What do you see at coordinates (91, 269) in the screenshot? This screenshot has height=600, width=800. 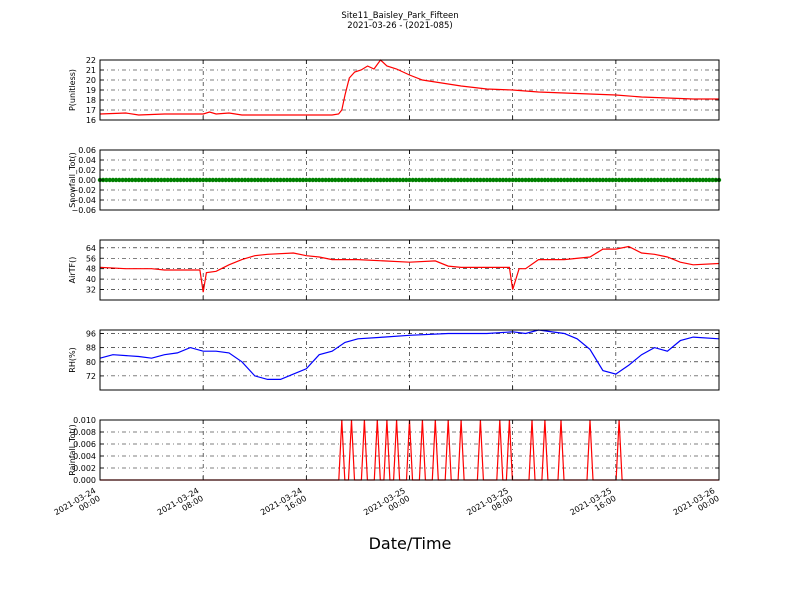 I see `y-tick-label: 48` at bounding box center [91, 269].